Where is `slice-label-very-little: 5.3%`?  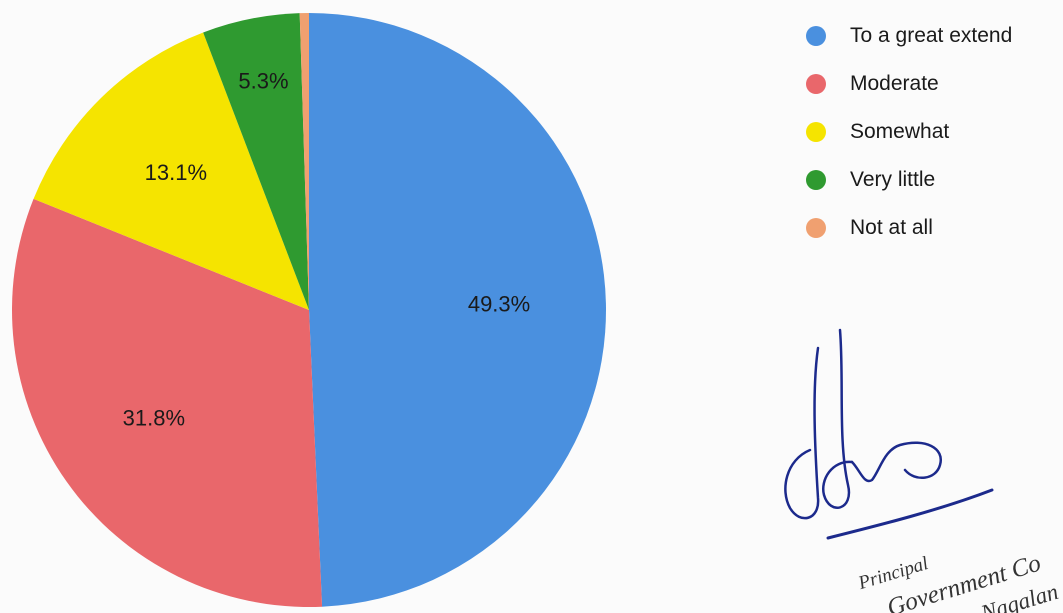
slice-label-very-little: 5.3% is located at coordinates (263, 81).